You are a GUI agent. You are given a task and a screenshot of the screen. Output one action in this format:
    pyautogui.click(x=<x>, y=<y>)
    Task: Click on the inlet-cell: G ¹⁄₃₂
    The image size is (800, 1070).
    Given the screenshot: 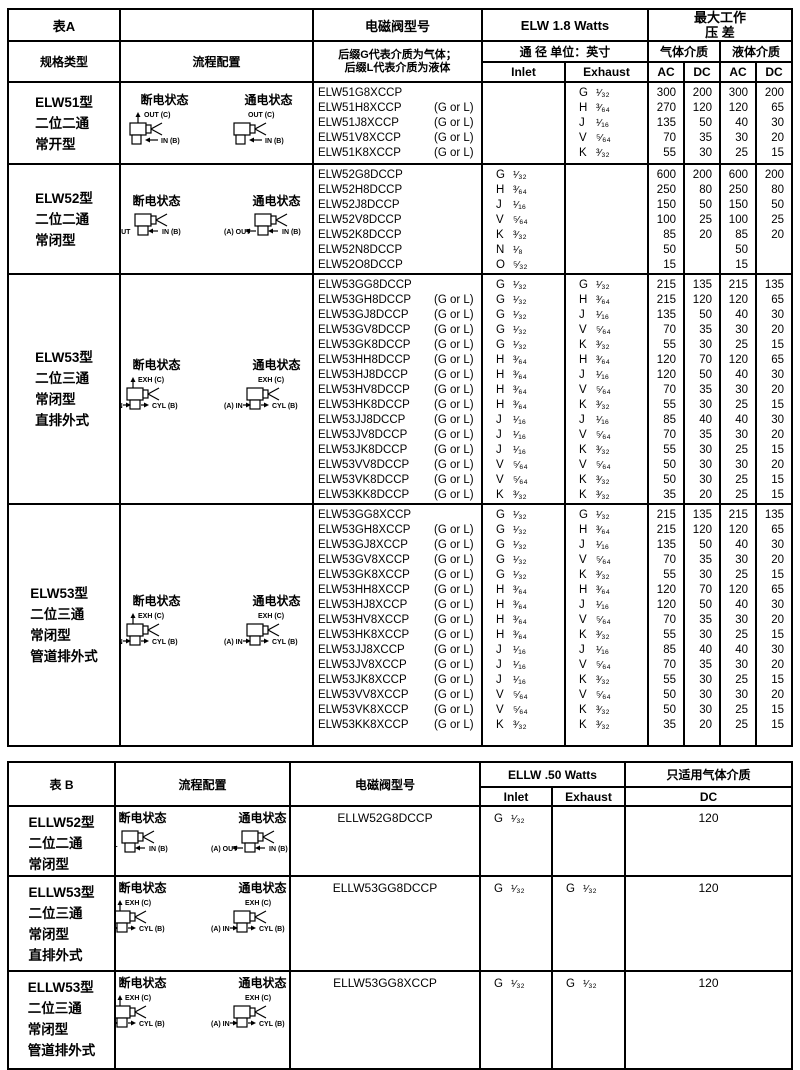 What is the action you would take?
    pyautogui.click(x=516, y=923)
    